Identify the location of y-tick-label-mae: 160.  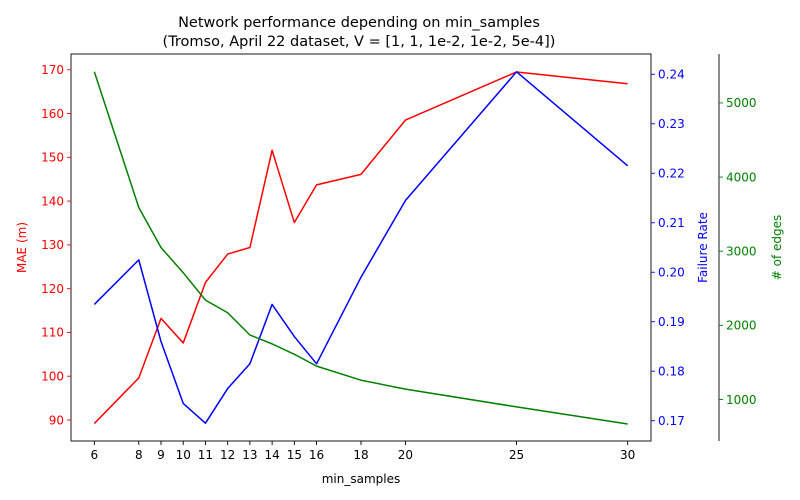
(52, 114).